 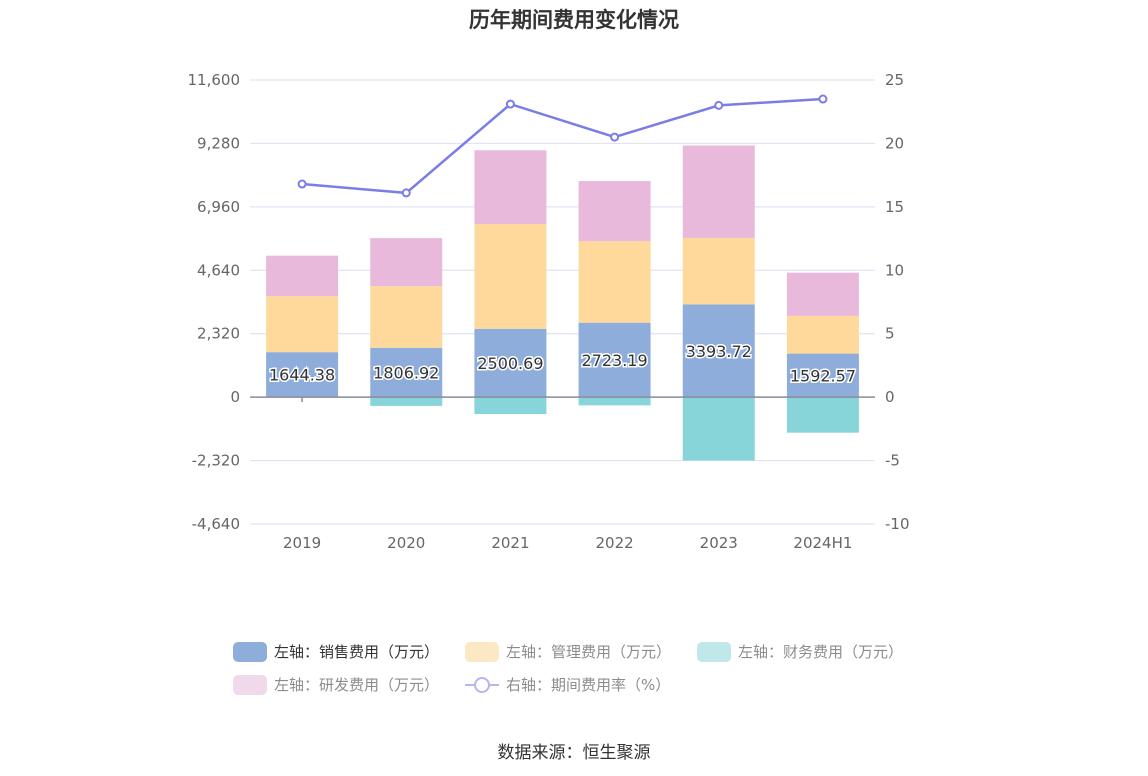 I want to click on legend-line-icon, so click(x=482, y=685).